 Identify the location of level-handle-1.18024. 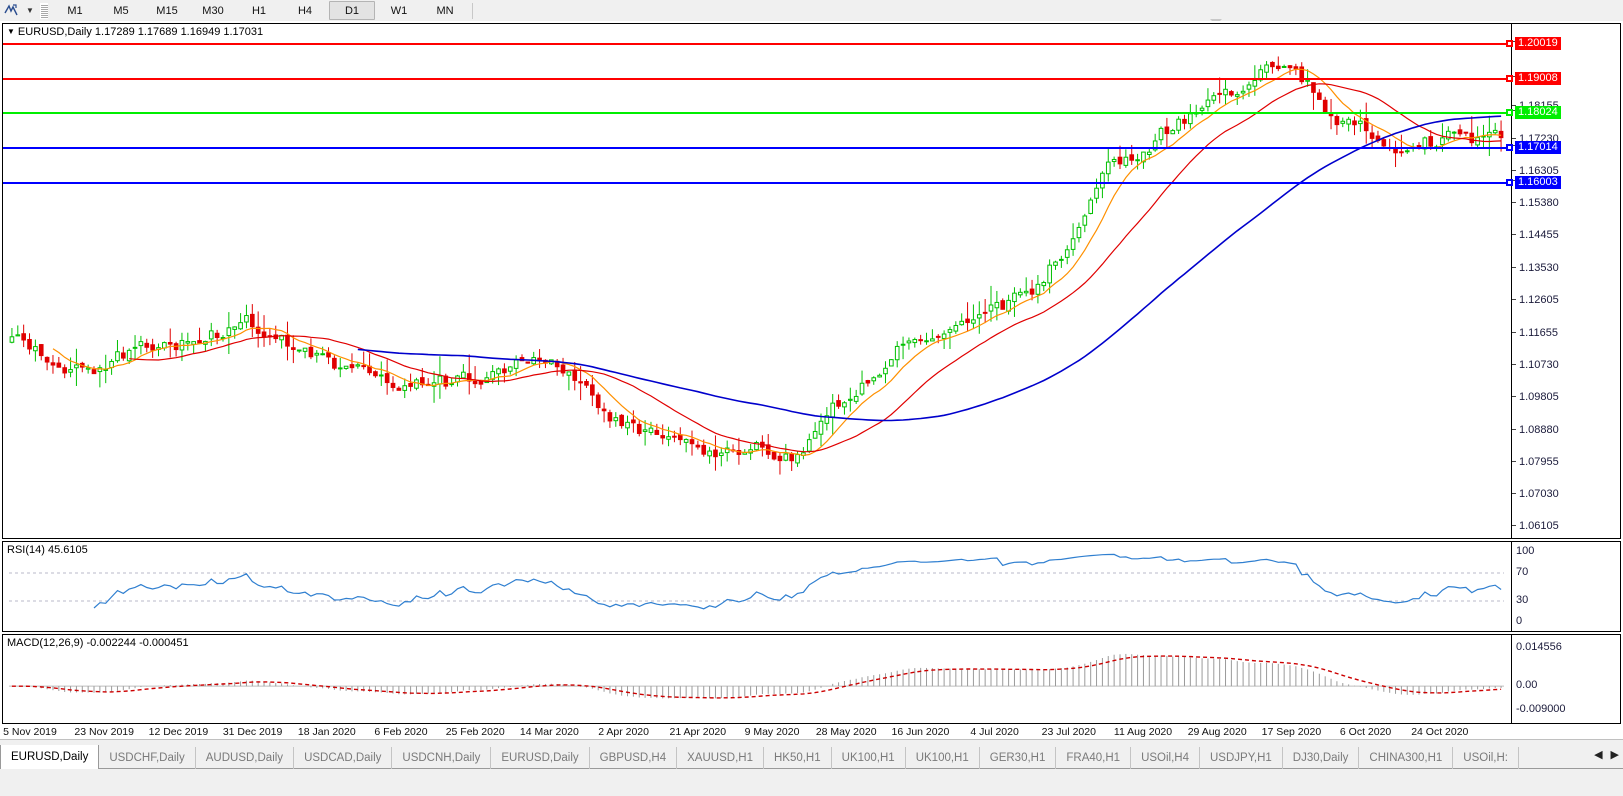
(1509, 113).